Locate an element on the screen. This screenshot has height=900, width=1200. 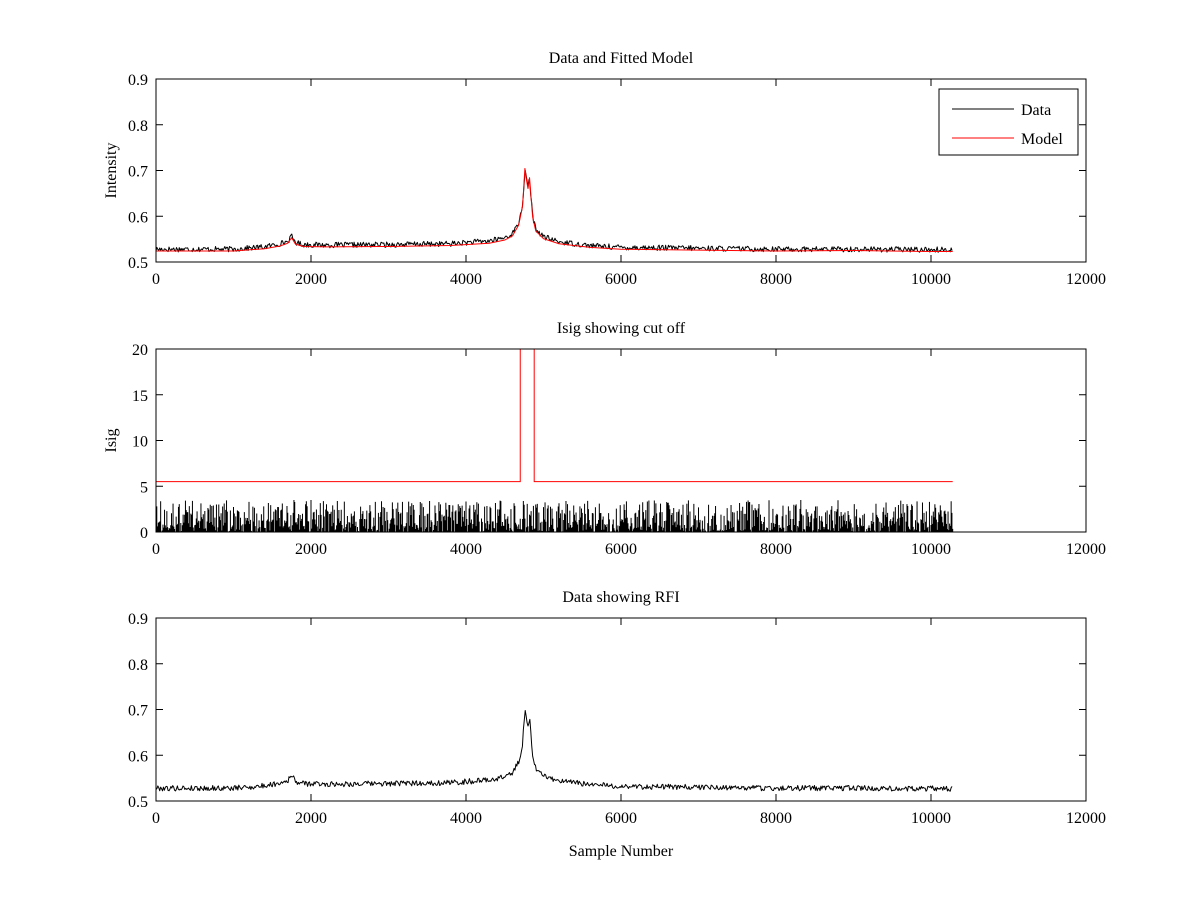
chart-title: Data and Fitted Model is located at coordinates (621, 58).